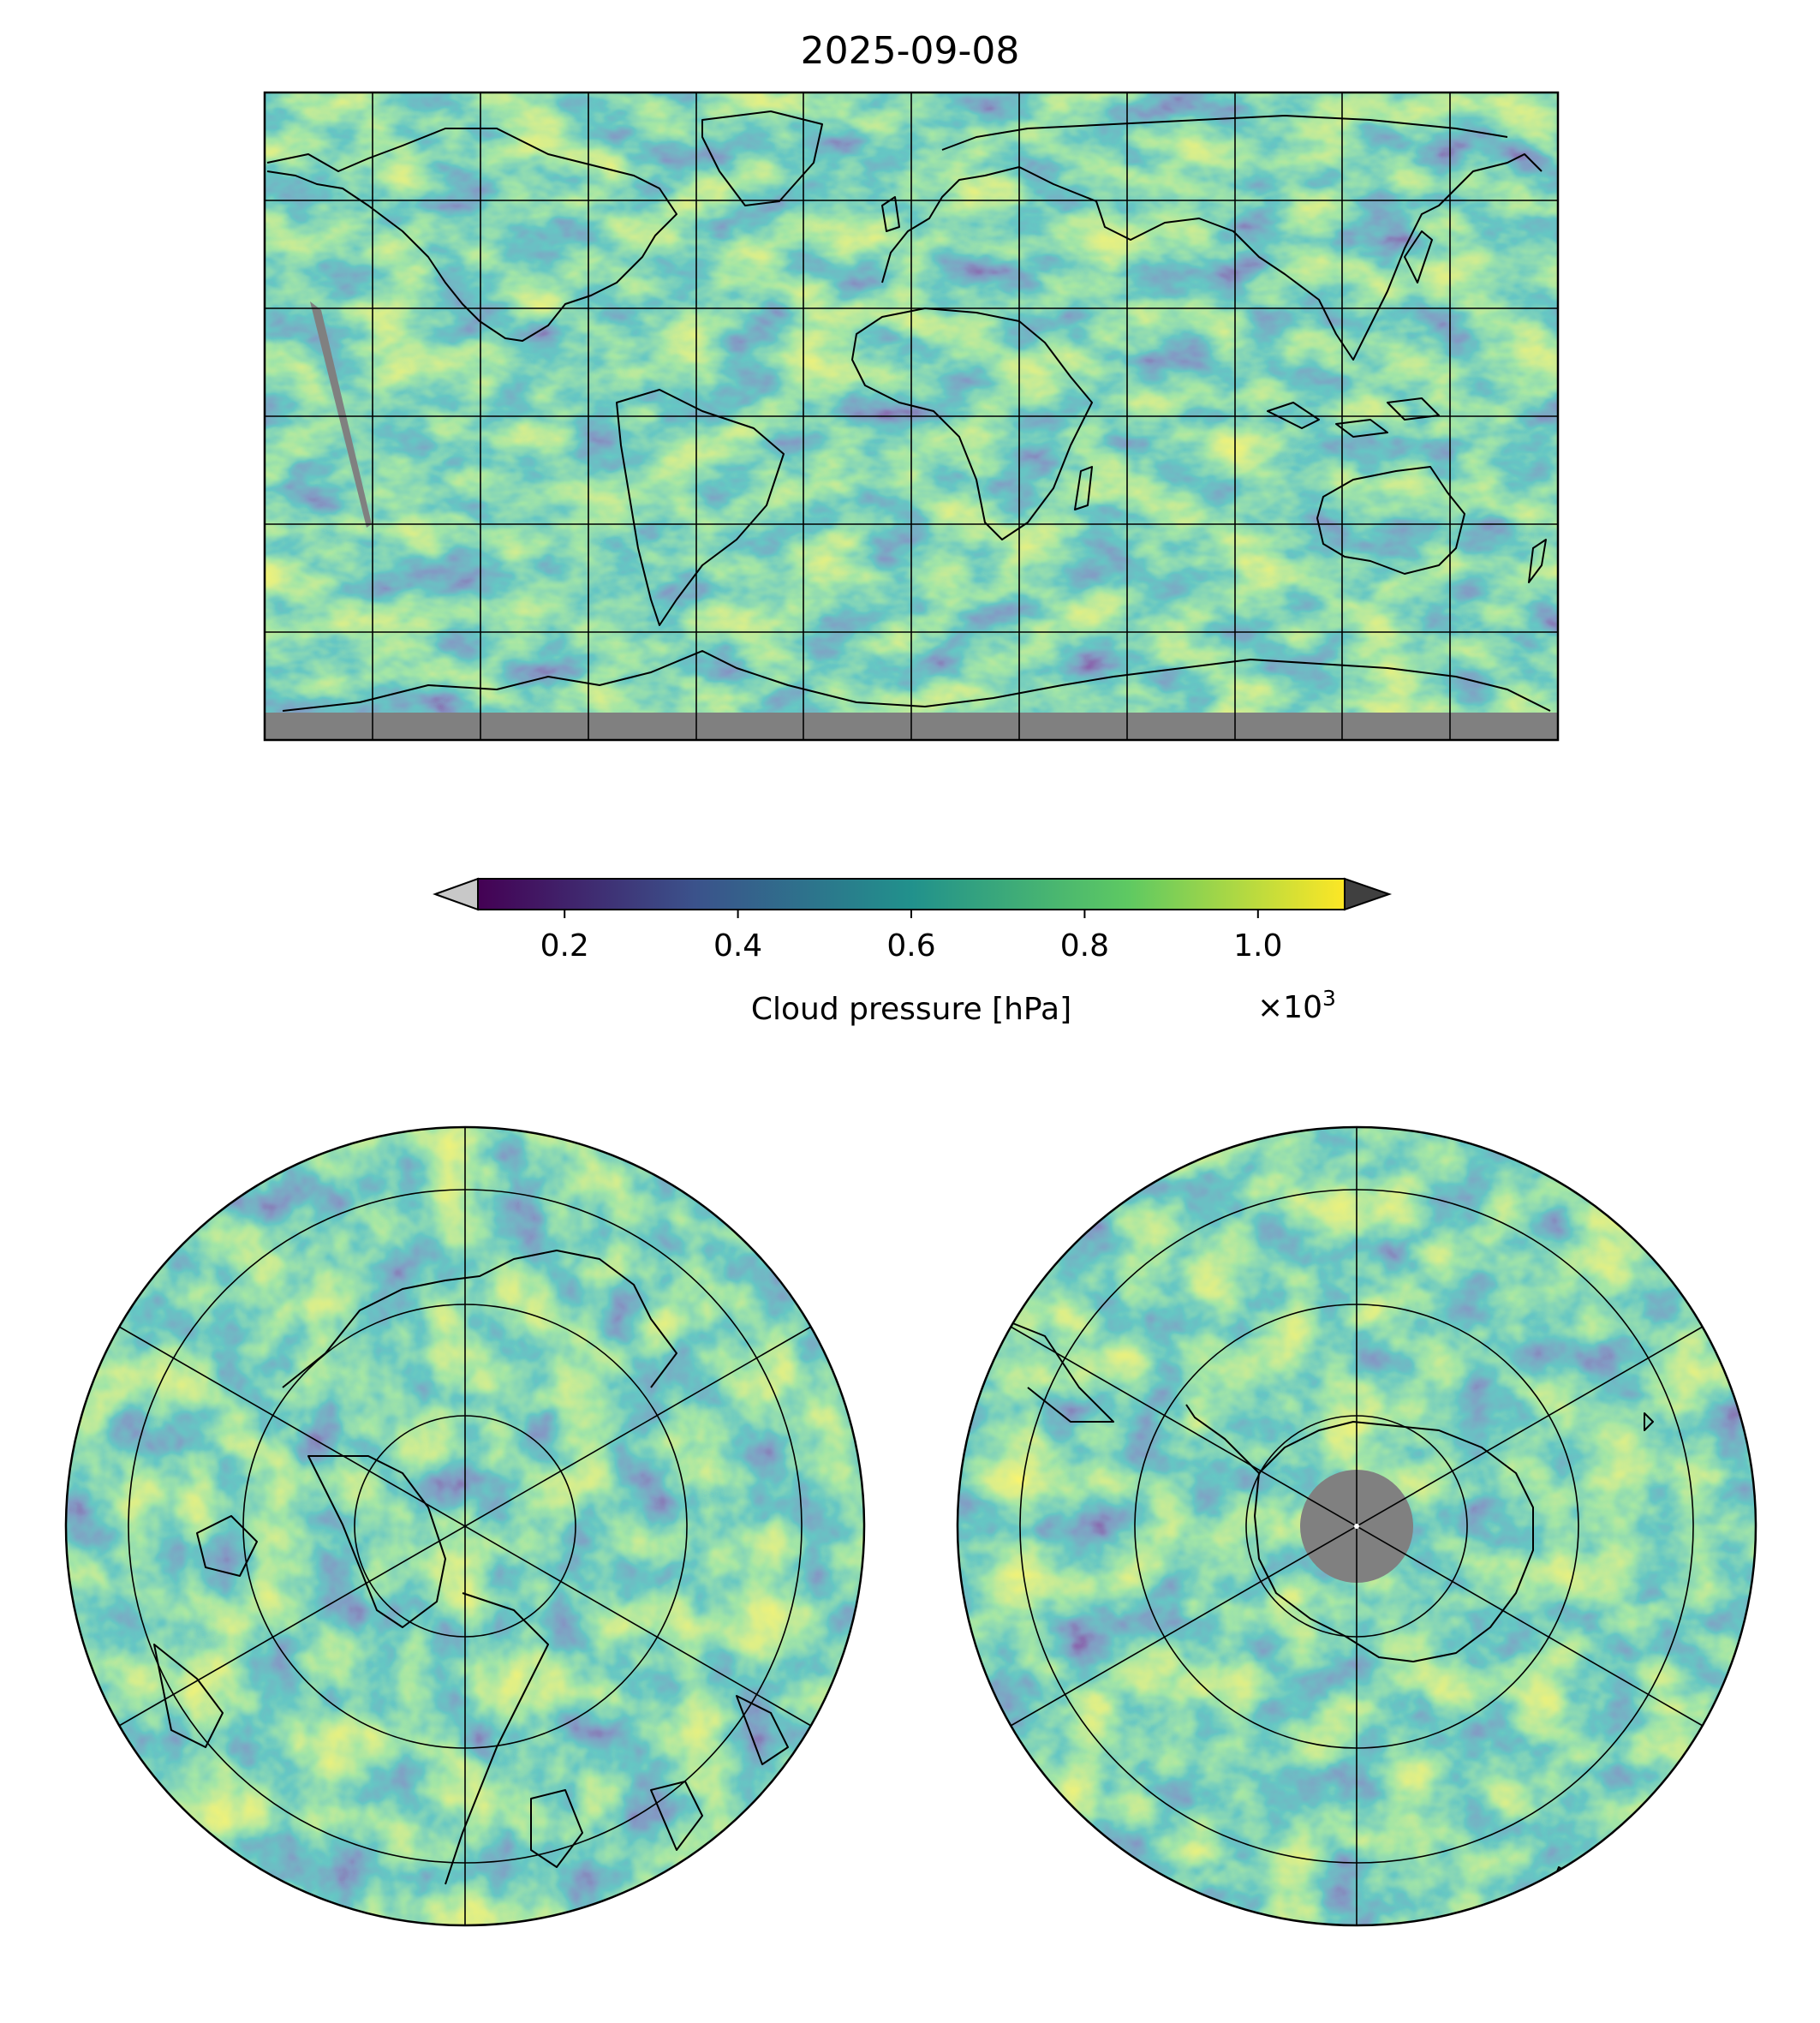 Image resolution: width=1820 pixels, height=2023 pixels. What do you see at coordinates (471, 1567) in the screenshot?
I see `north-coastlines` at bounding box center [471, 1567].